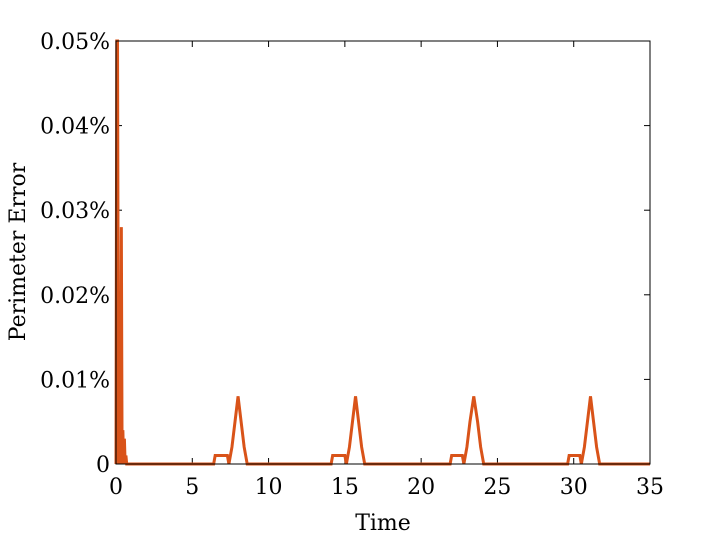 Image resolution: width=718 pixels, height=538 pixels. What do you see at coordinates (75, 296) in the screenshot?
I see `y-tick-label: 0.02%` at bounding box center [75, 296].